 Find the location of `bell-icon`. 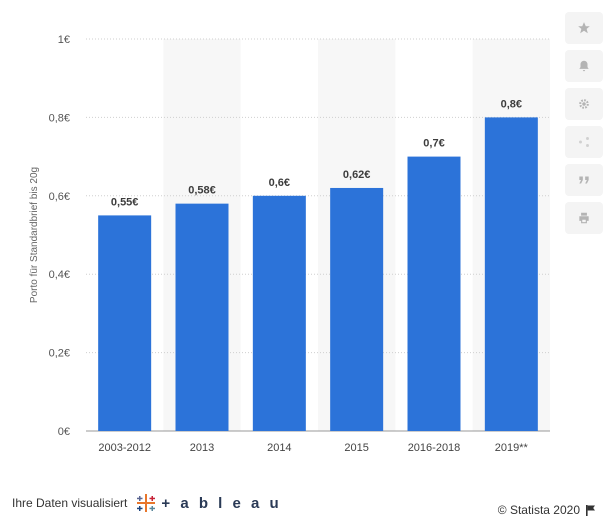

bell-icon is located at coordinates (584, 66).